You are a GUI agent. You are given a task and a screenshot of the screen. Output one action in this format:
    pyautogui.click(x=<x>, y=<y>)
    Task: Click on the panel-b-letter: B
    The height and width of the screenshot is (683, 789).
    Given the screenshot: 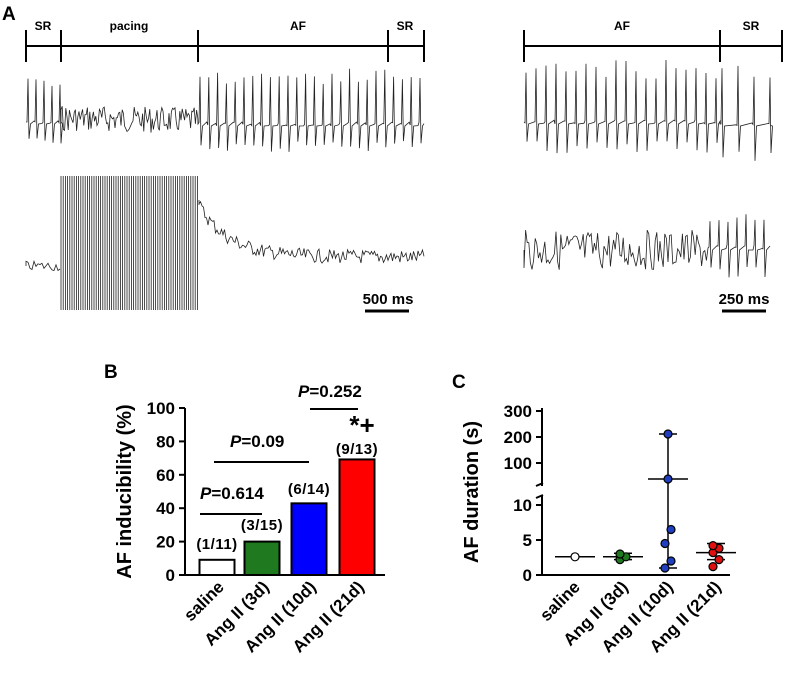 What is the action you would take?
    pyautogui.click(x=111, y=372)
    